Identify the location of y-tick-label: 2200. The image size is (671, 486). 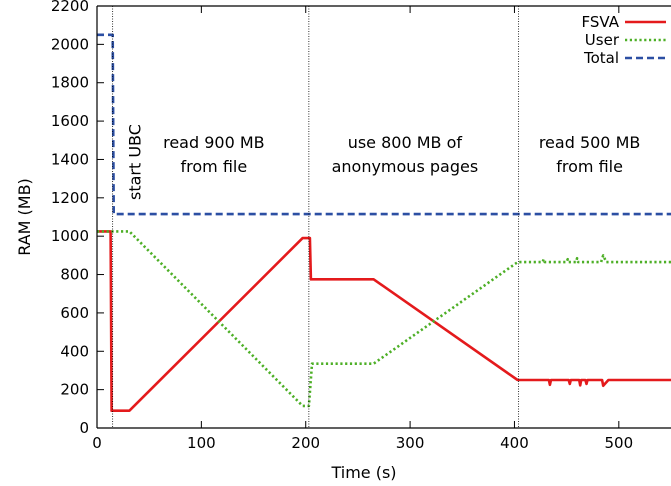
(70, 7).